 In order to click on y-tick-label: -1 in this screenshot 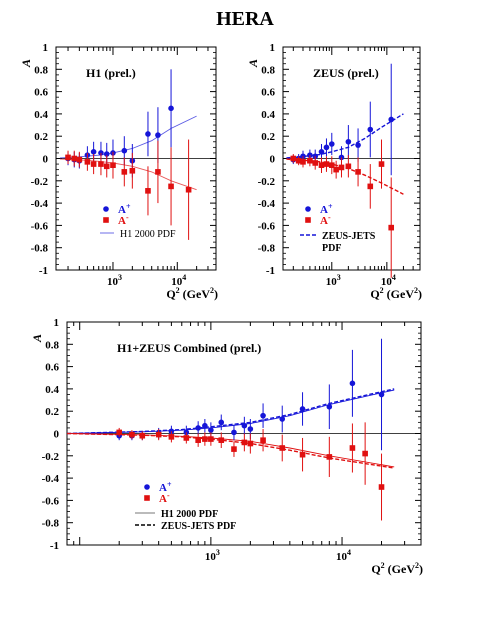, I will do `click(270, 271)`.